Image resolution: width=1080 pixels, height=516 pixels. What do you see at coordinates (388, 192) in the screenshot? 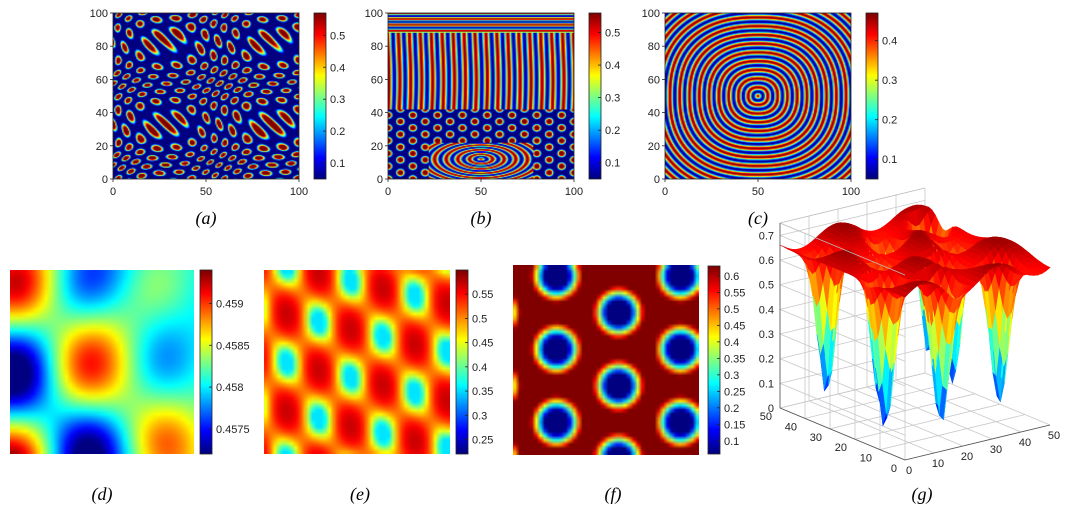
I see `b-x-tick-label: 0` at bounding box center [388, 192].